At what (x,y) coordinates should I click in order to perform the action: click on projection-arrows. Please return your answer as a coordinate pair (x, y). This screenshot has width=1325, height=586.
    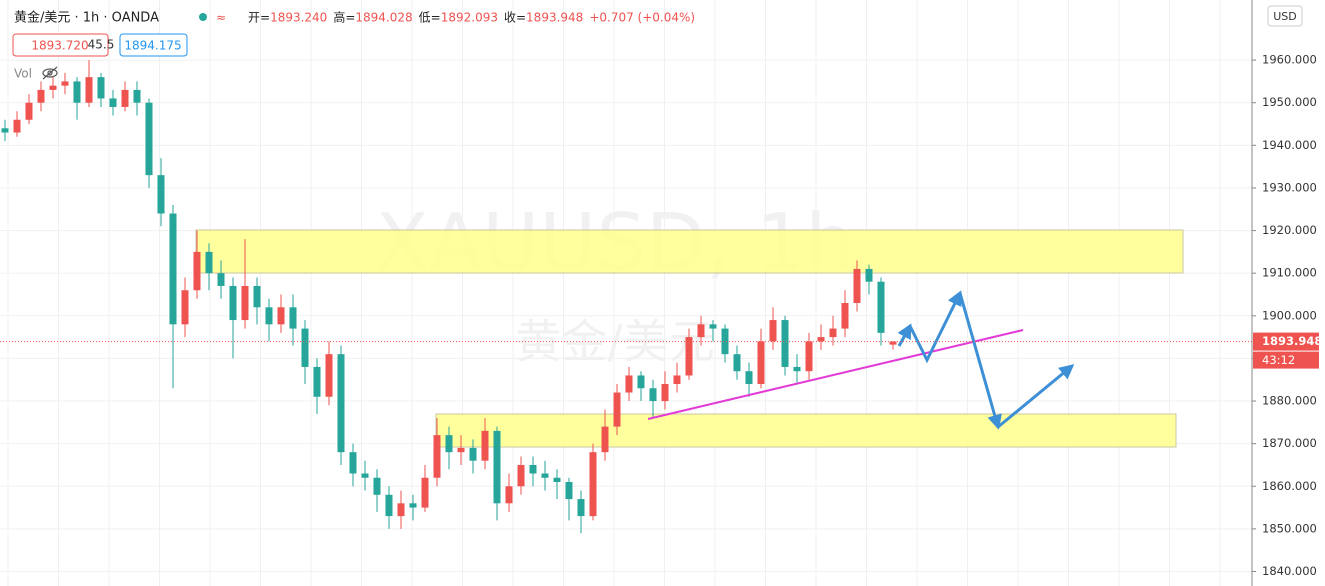
    Looking at the image, I should click on (986, 360).